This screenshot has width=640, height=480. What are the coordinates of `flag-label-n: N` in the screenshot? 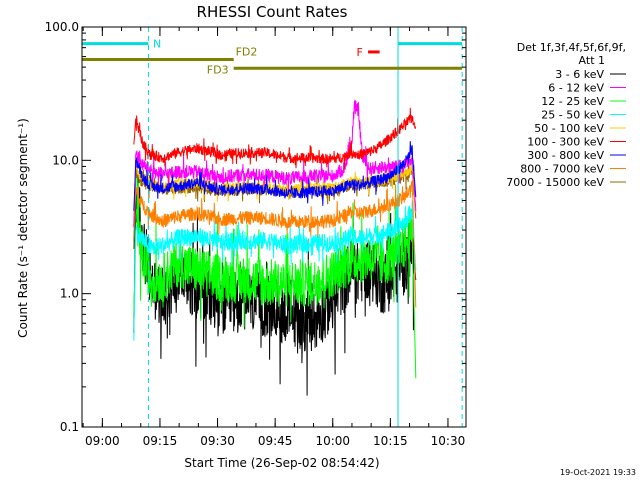 It's located at (157, 44).